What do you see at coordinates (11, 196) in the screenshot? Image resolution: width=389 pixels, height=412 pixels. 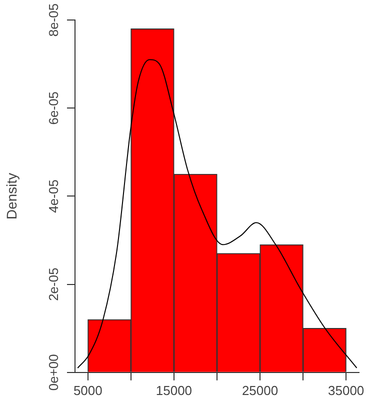 I see `y-axis-title: Density` at bounding box center [11, 196].